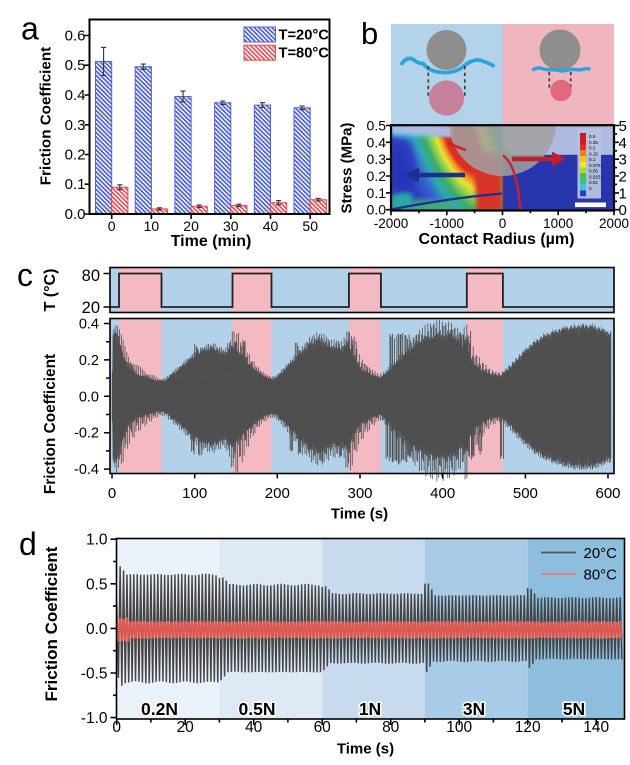 The height and width of the screenshot is (765, 630). What do you see at coordinates (159, 709) in the screenshot?
I see `svg-text: 0.2N` at bounding box center [159, 709].